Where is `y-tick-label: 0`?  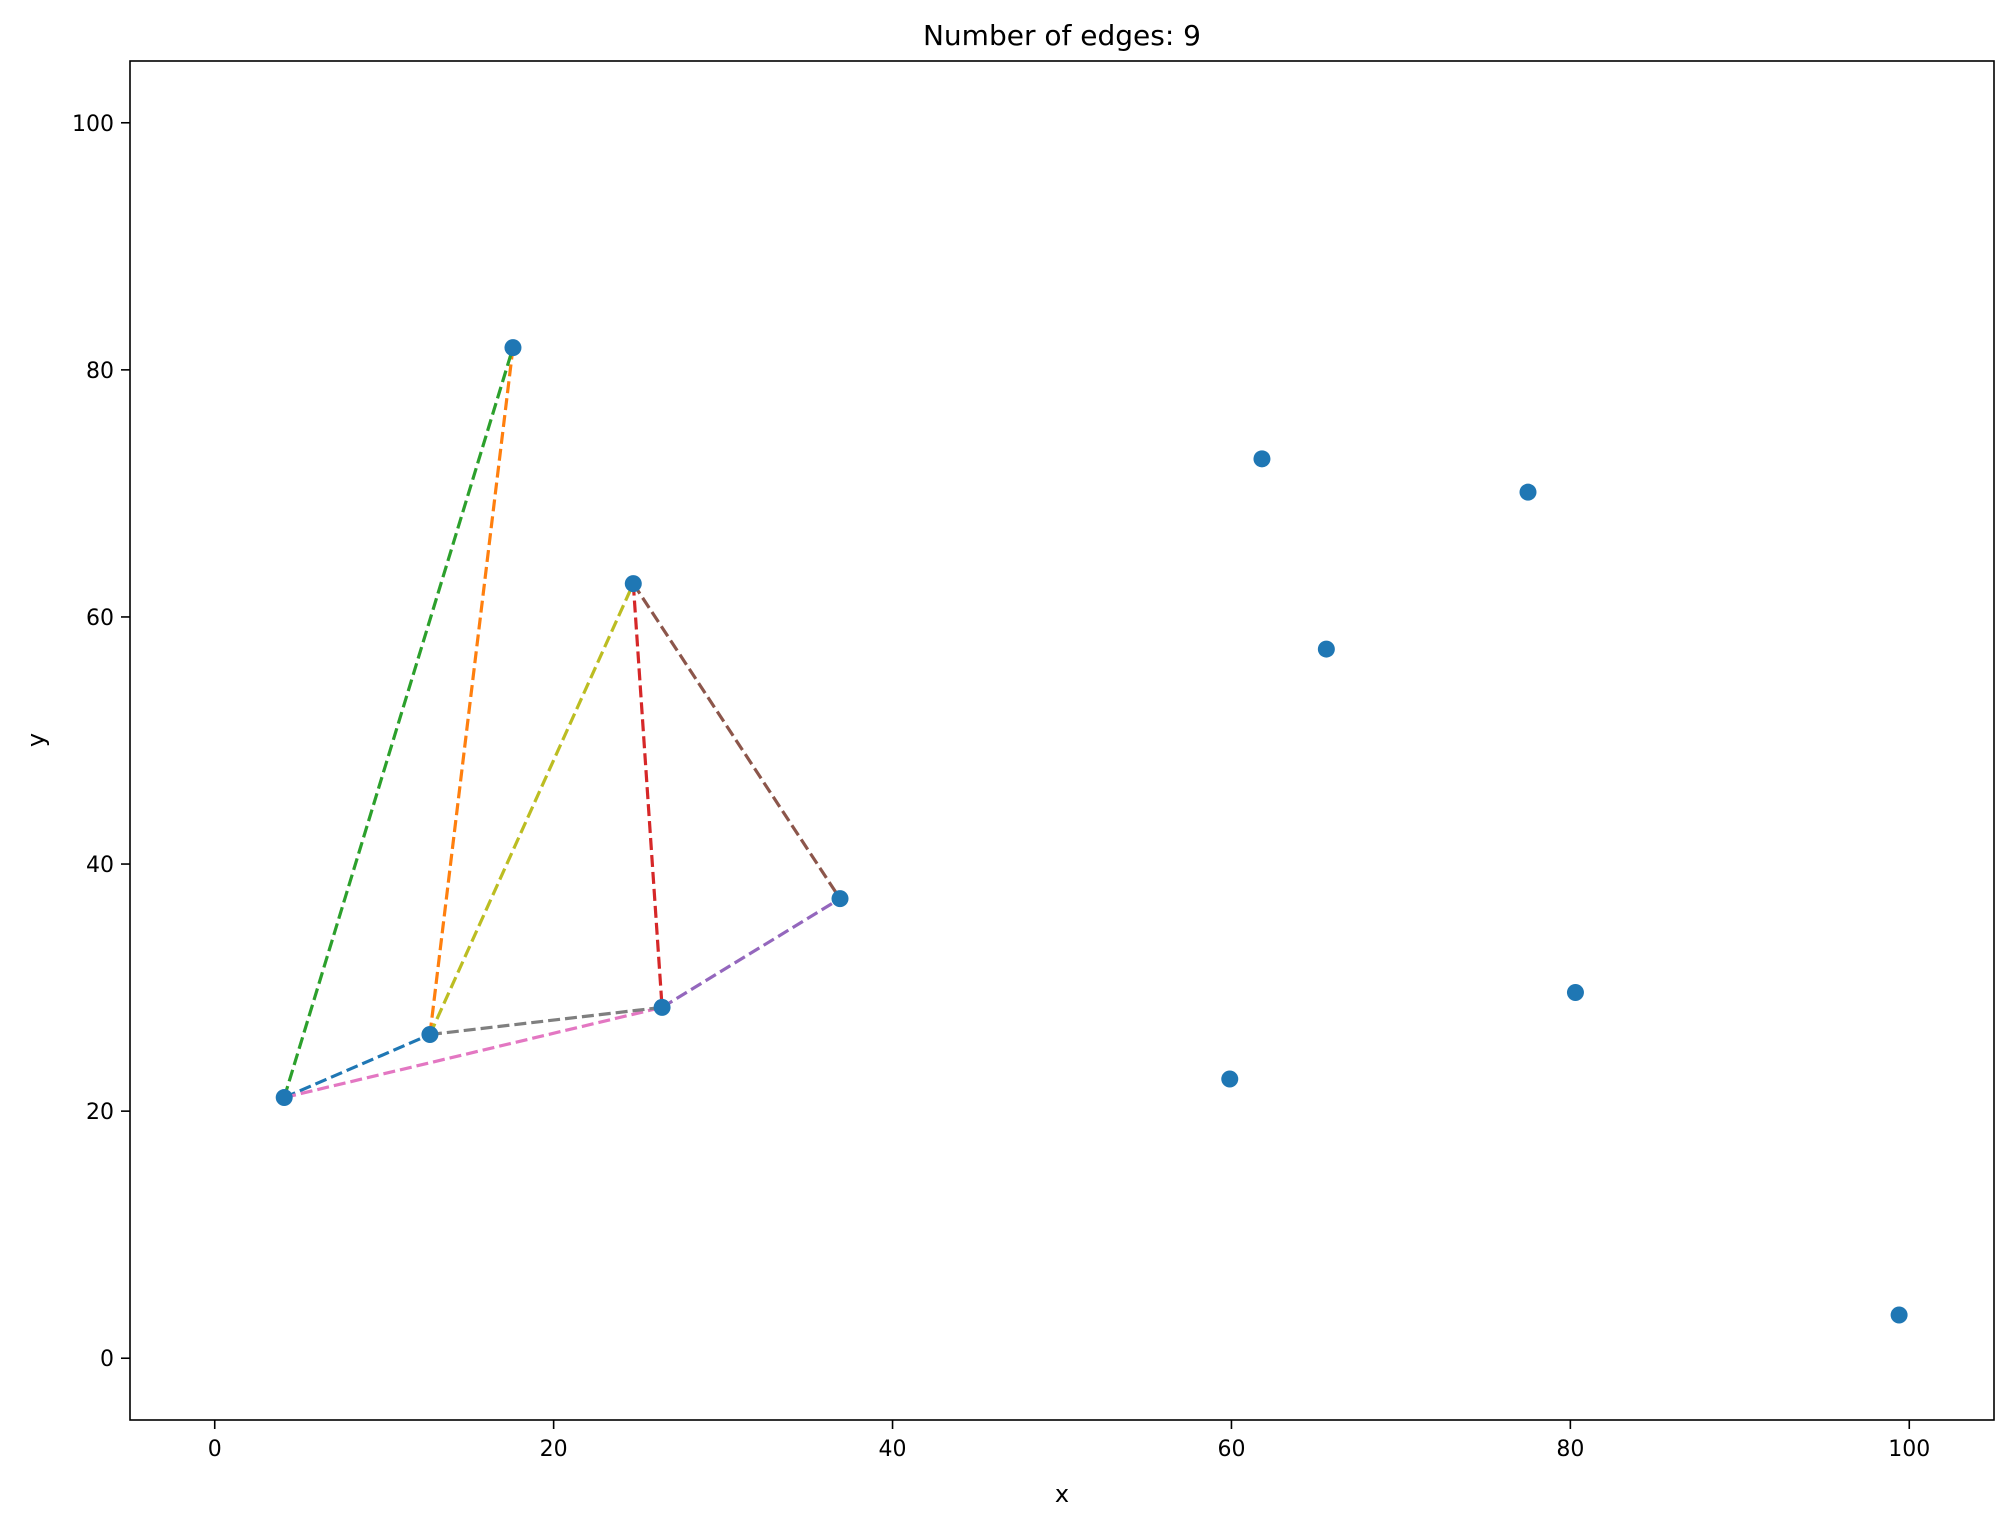 y-tick-label: 0 is located at coordinates (107, 1359).